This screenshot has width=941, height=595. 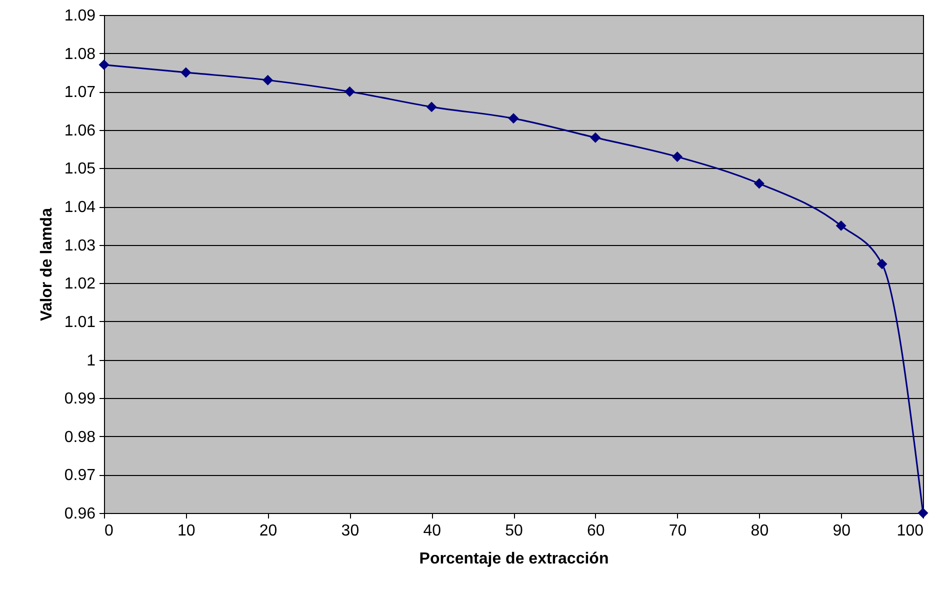 What do you see at coordinates (910, 531) in the screenshot?
I see `x-tick-label: 100` at bounding box center [910, 531].